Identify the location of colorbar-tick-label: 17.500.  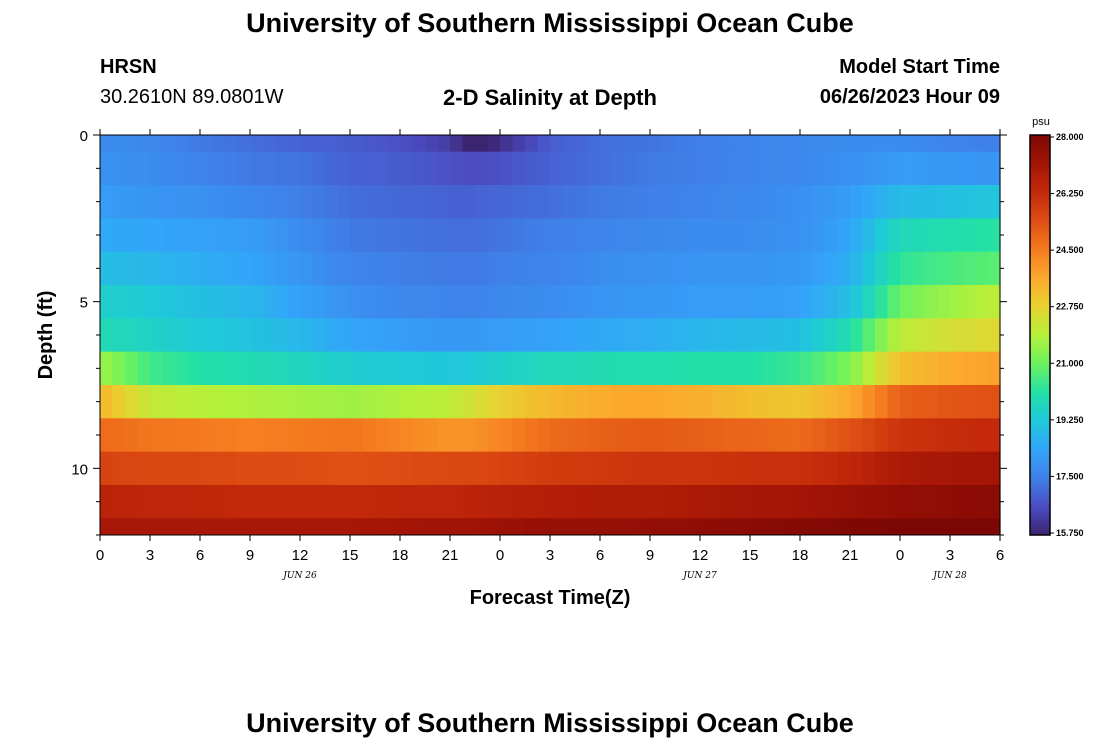
(1070, 476).